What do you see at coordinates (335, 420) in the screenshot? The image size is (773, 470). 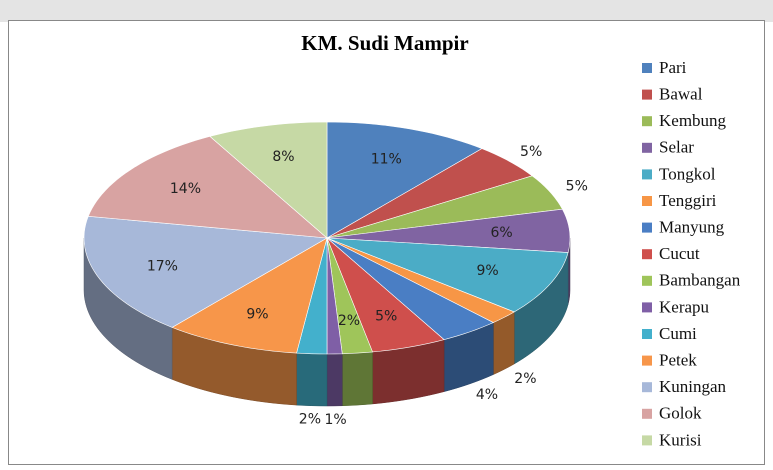 I see `data-label: 1%` at bounding box center [335, 420].